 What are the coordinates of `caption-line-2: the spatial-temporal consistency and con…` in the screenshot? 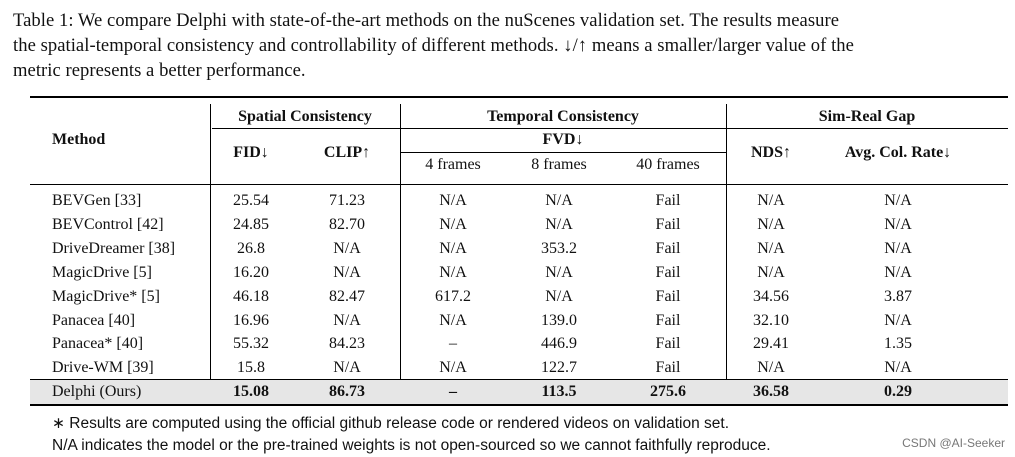 It's located at (433, 45).